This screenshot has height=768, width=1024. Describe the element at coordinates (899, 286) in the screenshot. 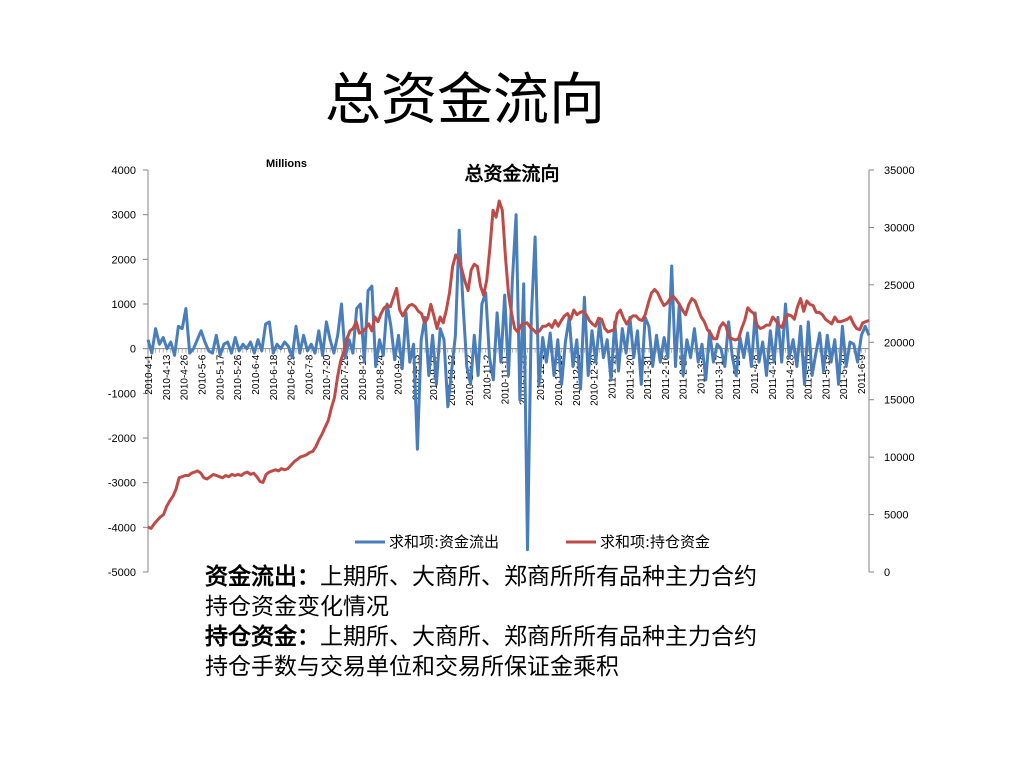

I see `right-axis-tick-label: 25000` at that location.